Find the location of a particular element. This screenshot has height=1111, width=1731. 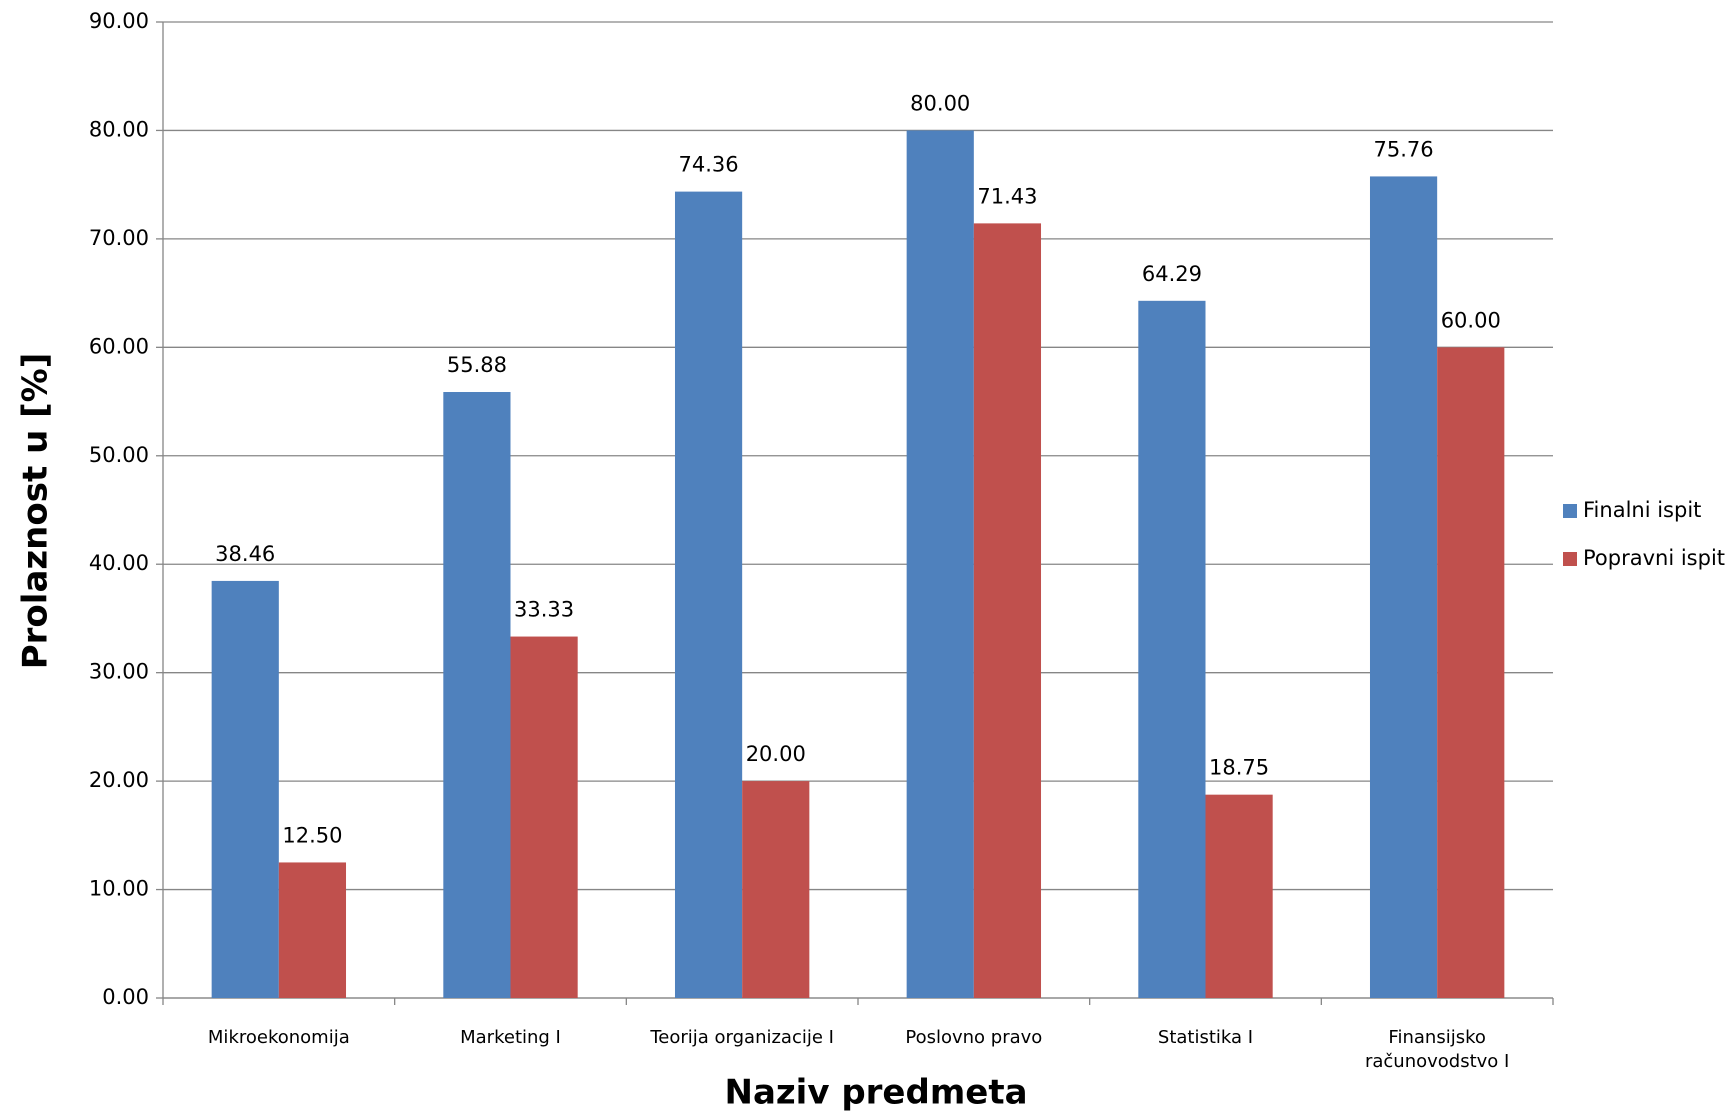

value-label: 18.75 is located at coordinates (1239, 768).